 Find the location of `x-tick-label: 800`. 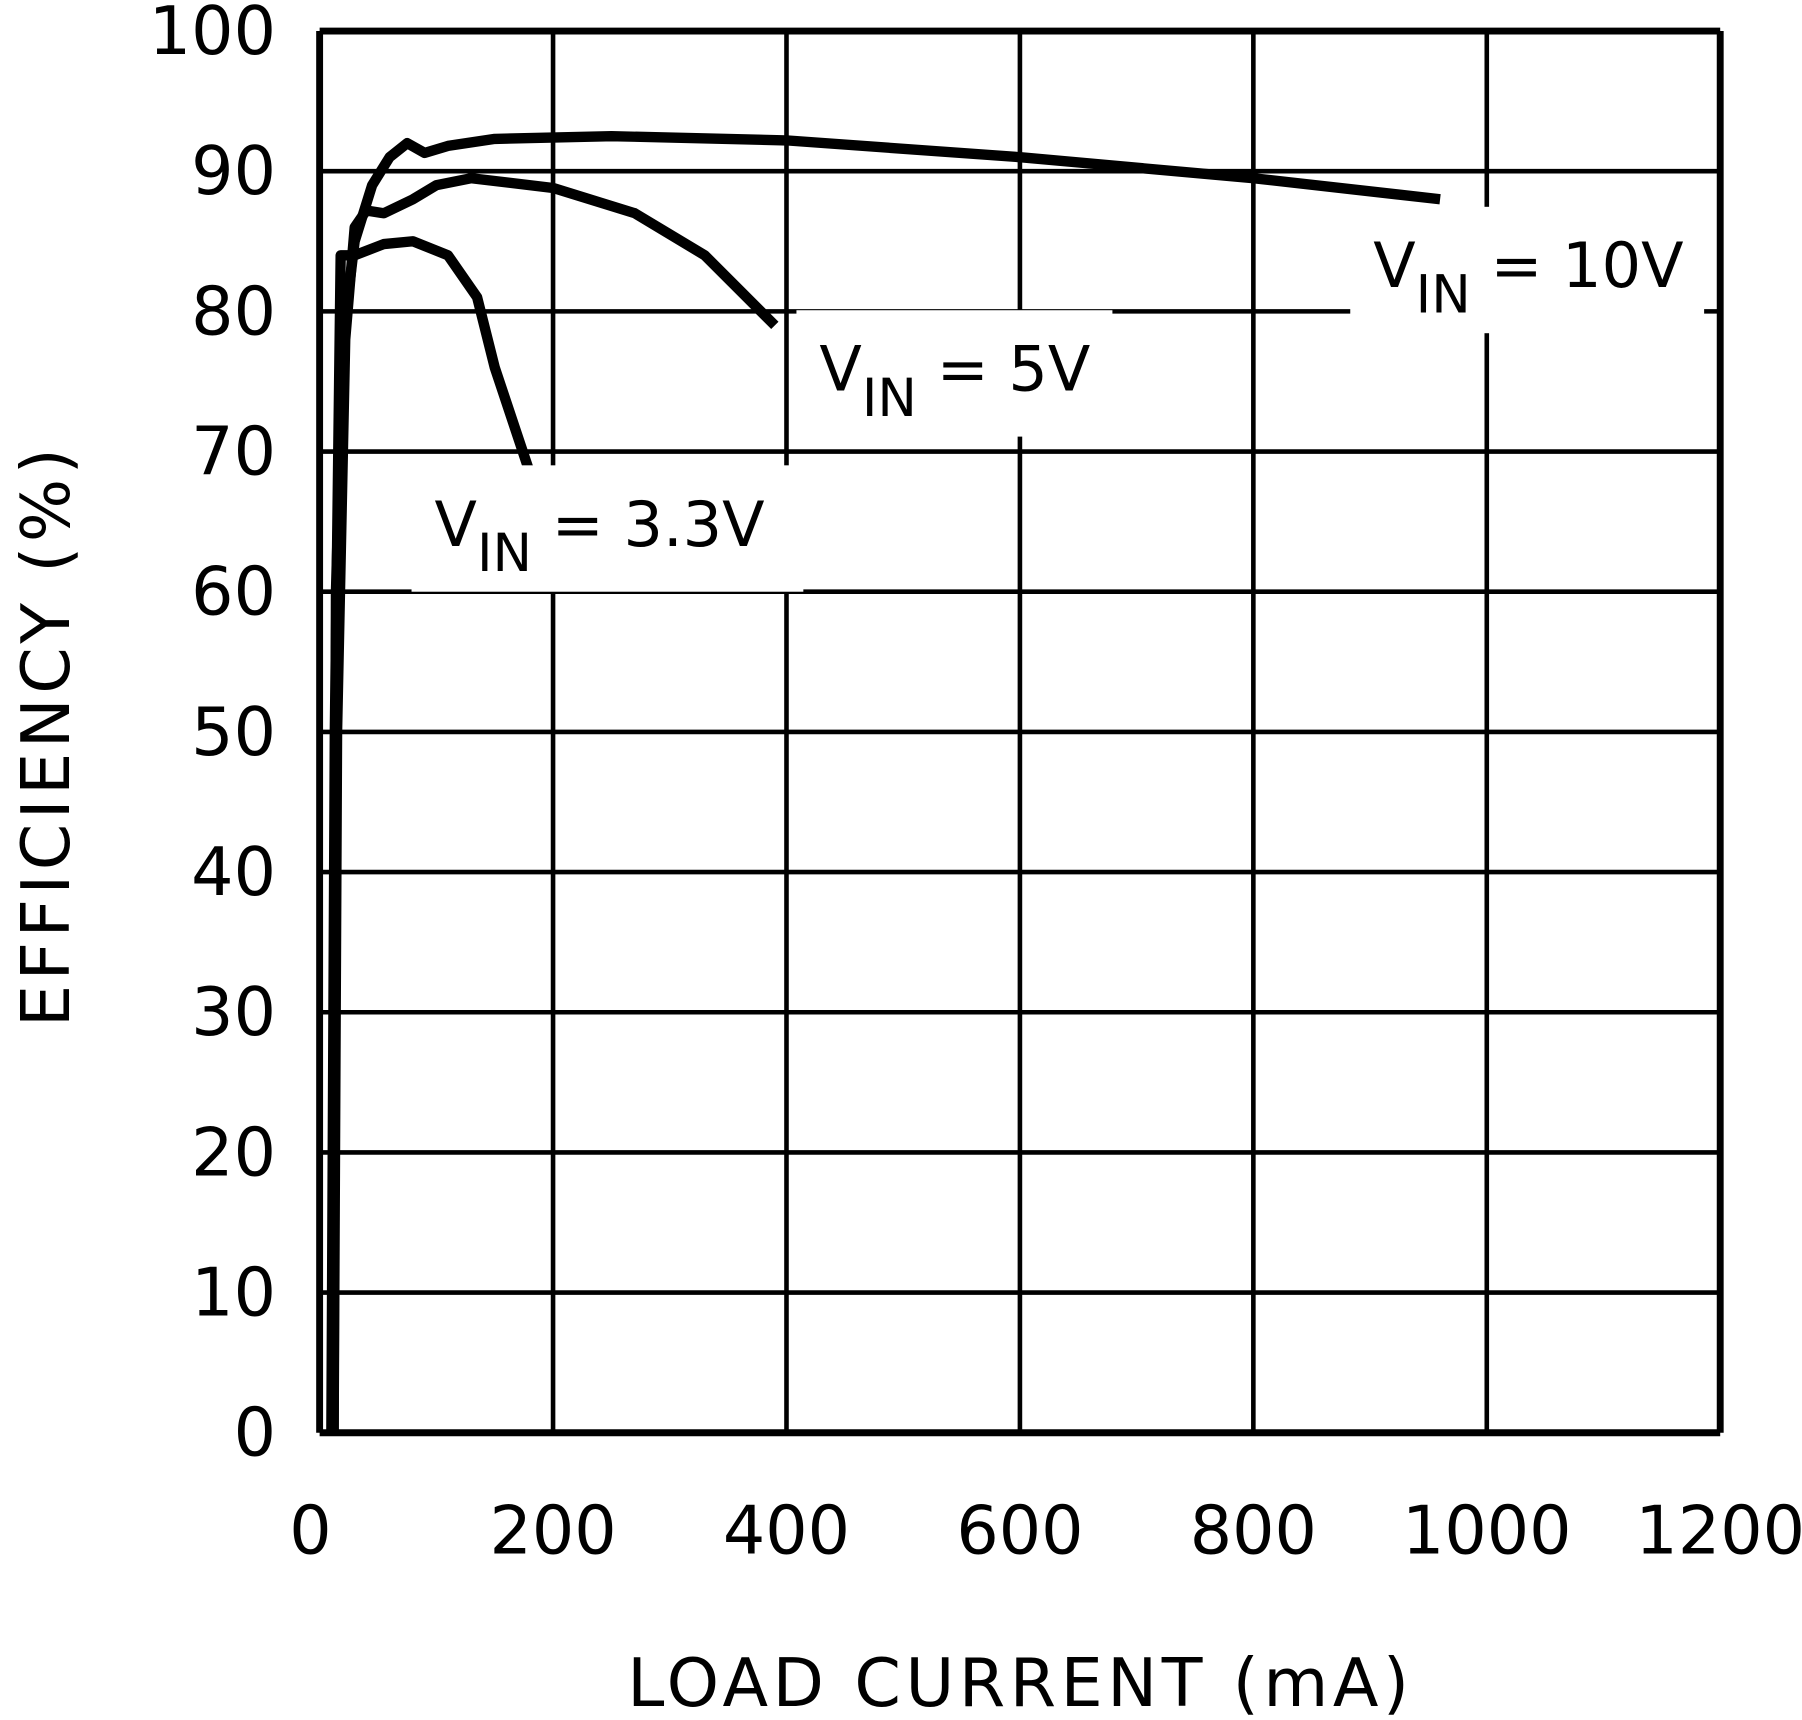

x-tick-label: 800 is located at coordinates (1253, 1530).